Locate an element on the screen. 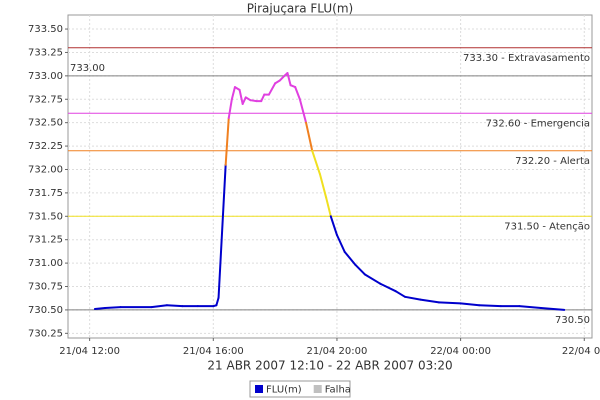 This screenshot has height=400, width=600. y-tick-label: 730.75 is located at coordinates (45, 287).